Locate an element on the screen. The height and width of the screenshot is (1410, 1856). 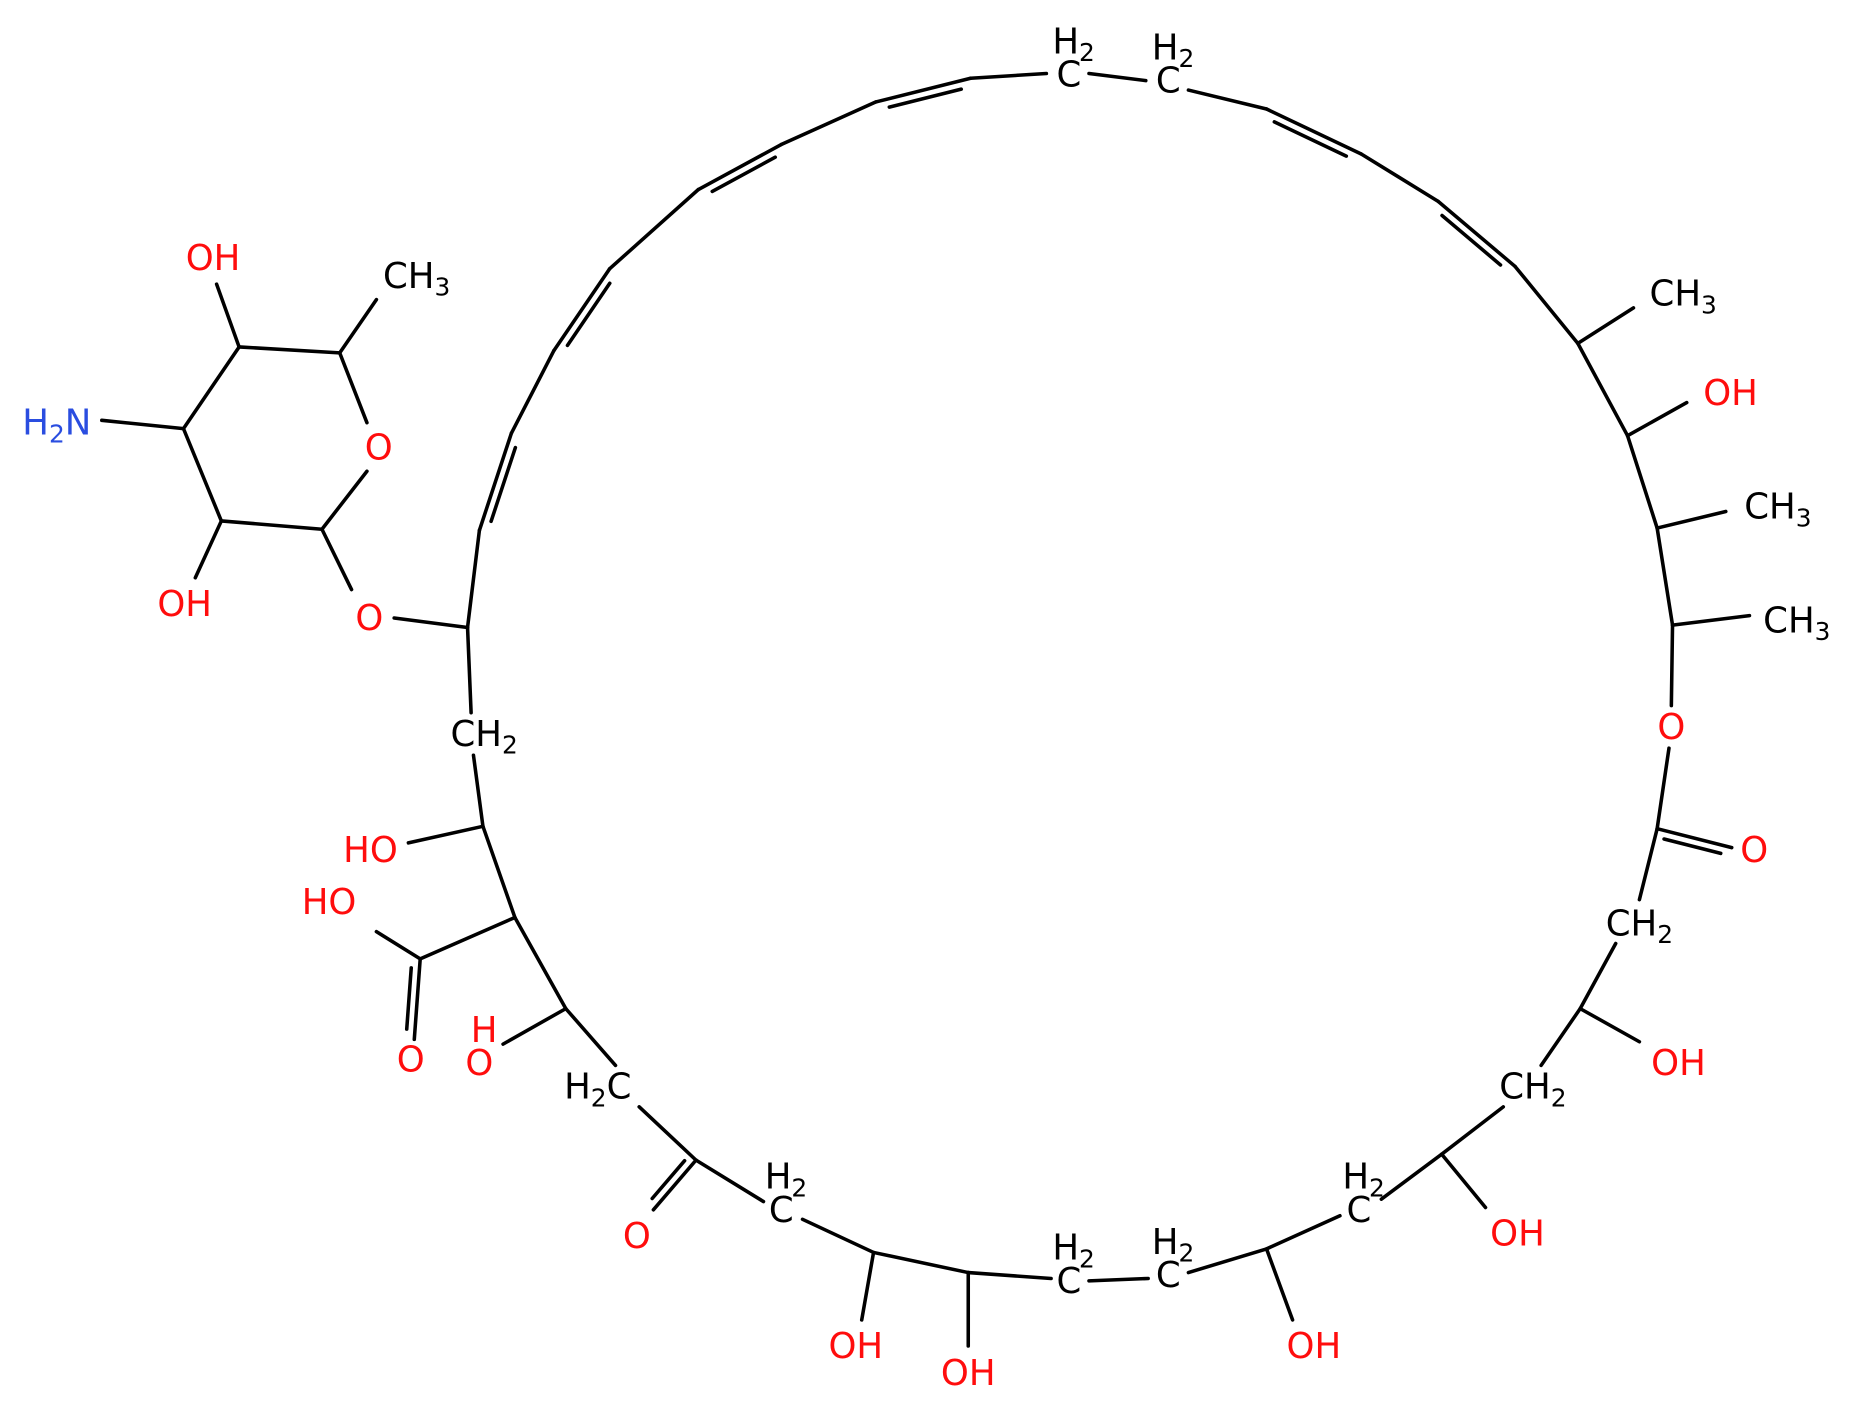
atom-hydrogens: H is located at coordinates (484, 1029).